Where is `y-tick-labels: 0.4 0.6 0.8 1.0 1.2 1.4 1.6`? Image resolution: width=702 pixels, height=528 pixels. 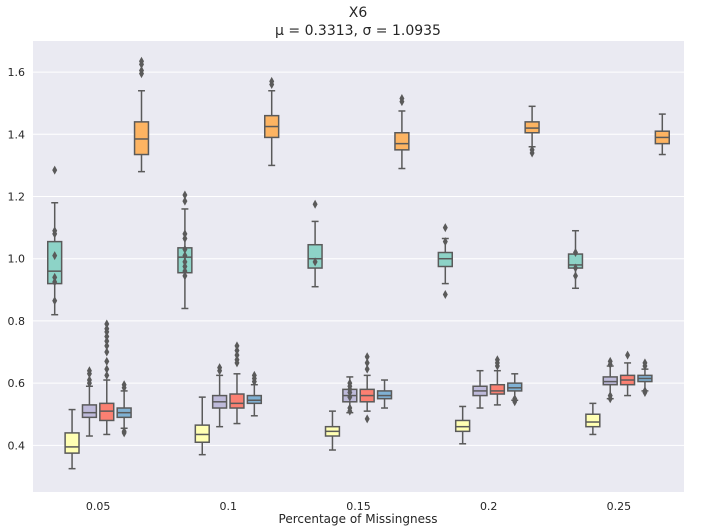
y-tick-labels: 0.4 0.6 0.8 1.0 1.2 1.4 1.6 is located at coordinates (17, 259).